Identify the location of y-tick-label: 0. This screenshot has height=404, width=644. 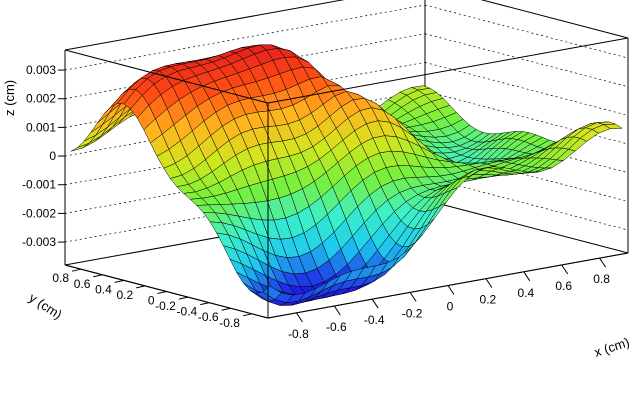
(151, 301).